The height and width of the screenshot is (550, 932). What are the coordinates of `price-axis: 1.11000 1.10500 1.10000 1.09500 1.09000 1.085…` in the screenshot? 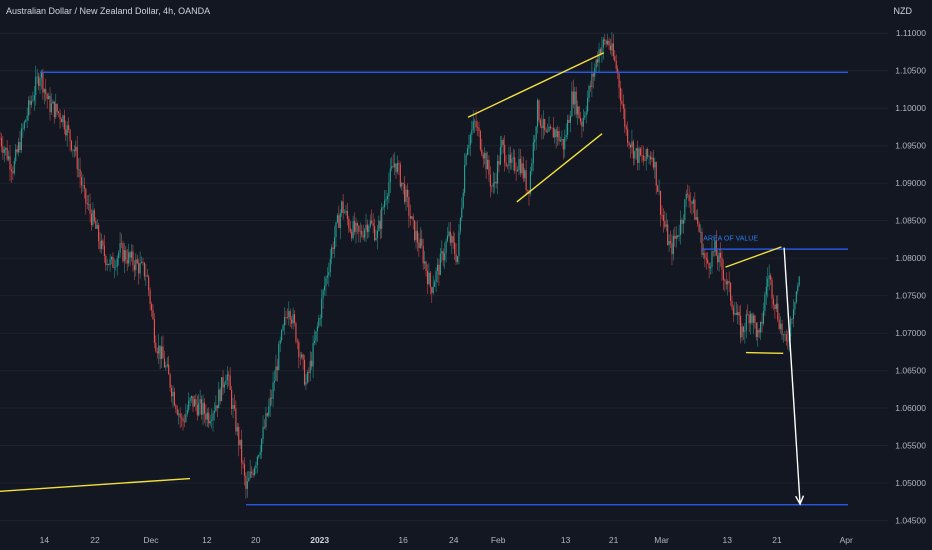 It's located at (910, 276).